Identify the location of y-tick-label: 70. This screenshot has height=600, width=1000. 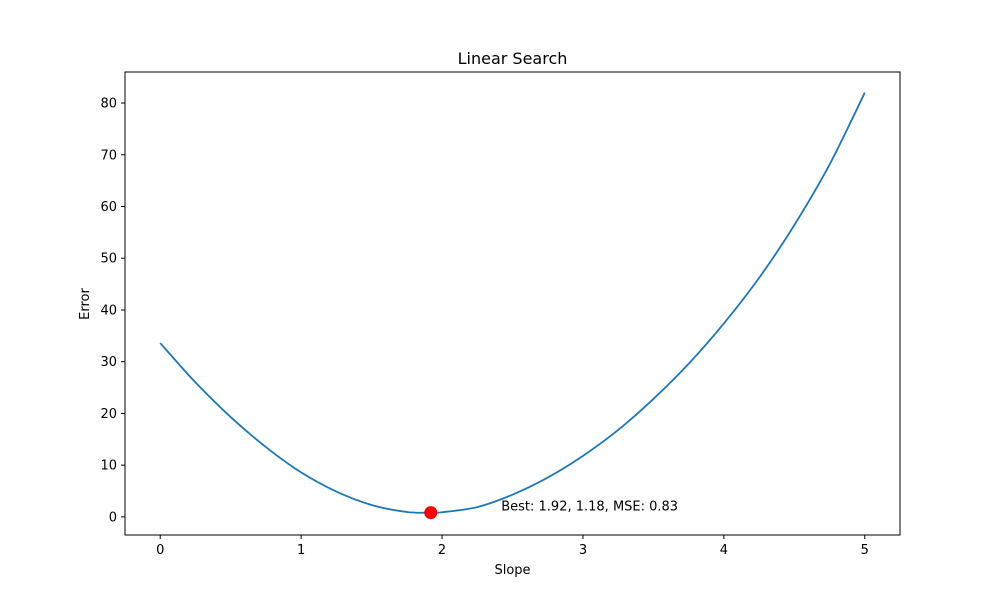
(108, 155).